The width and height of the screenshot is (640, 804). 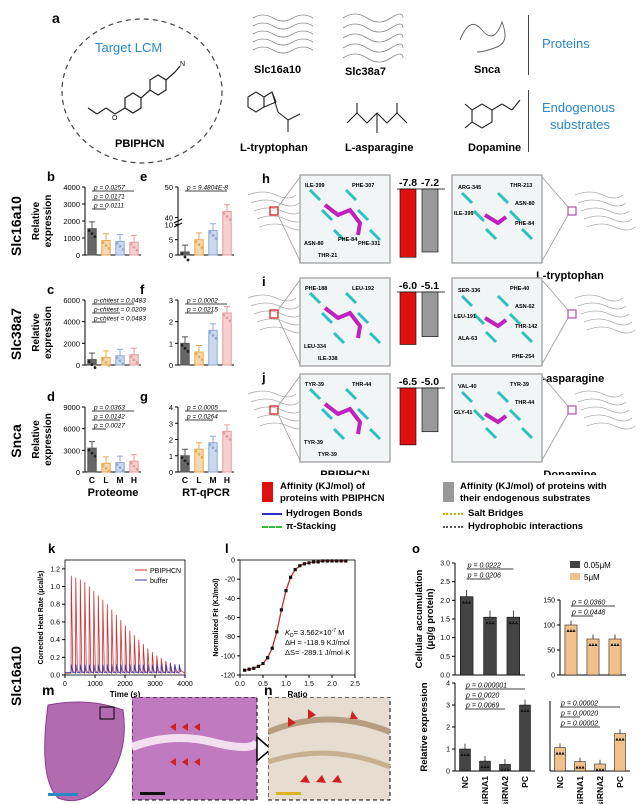 What do you see at coordinates (592, 577) in the screenshot?
I see `legend-label-5um: 5μM` at bounding box center [592, 577].